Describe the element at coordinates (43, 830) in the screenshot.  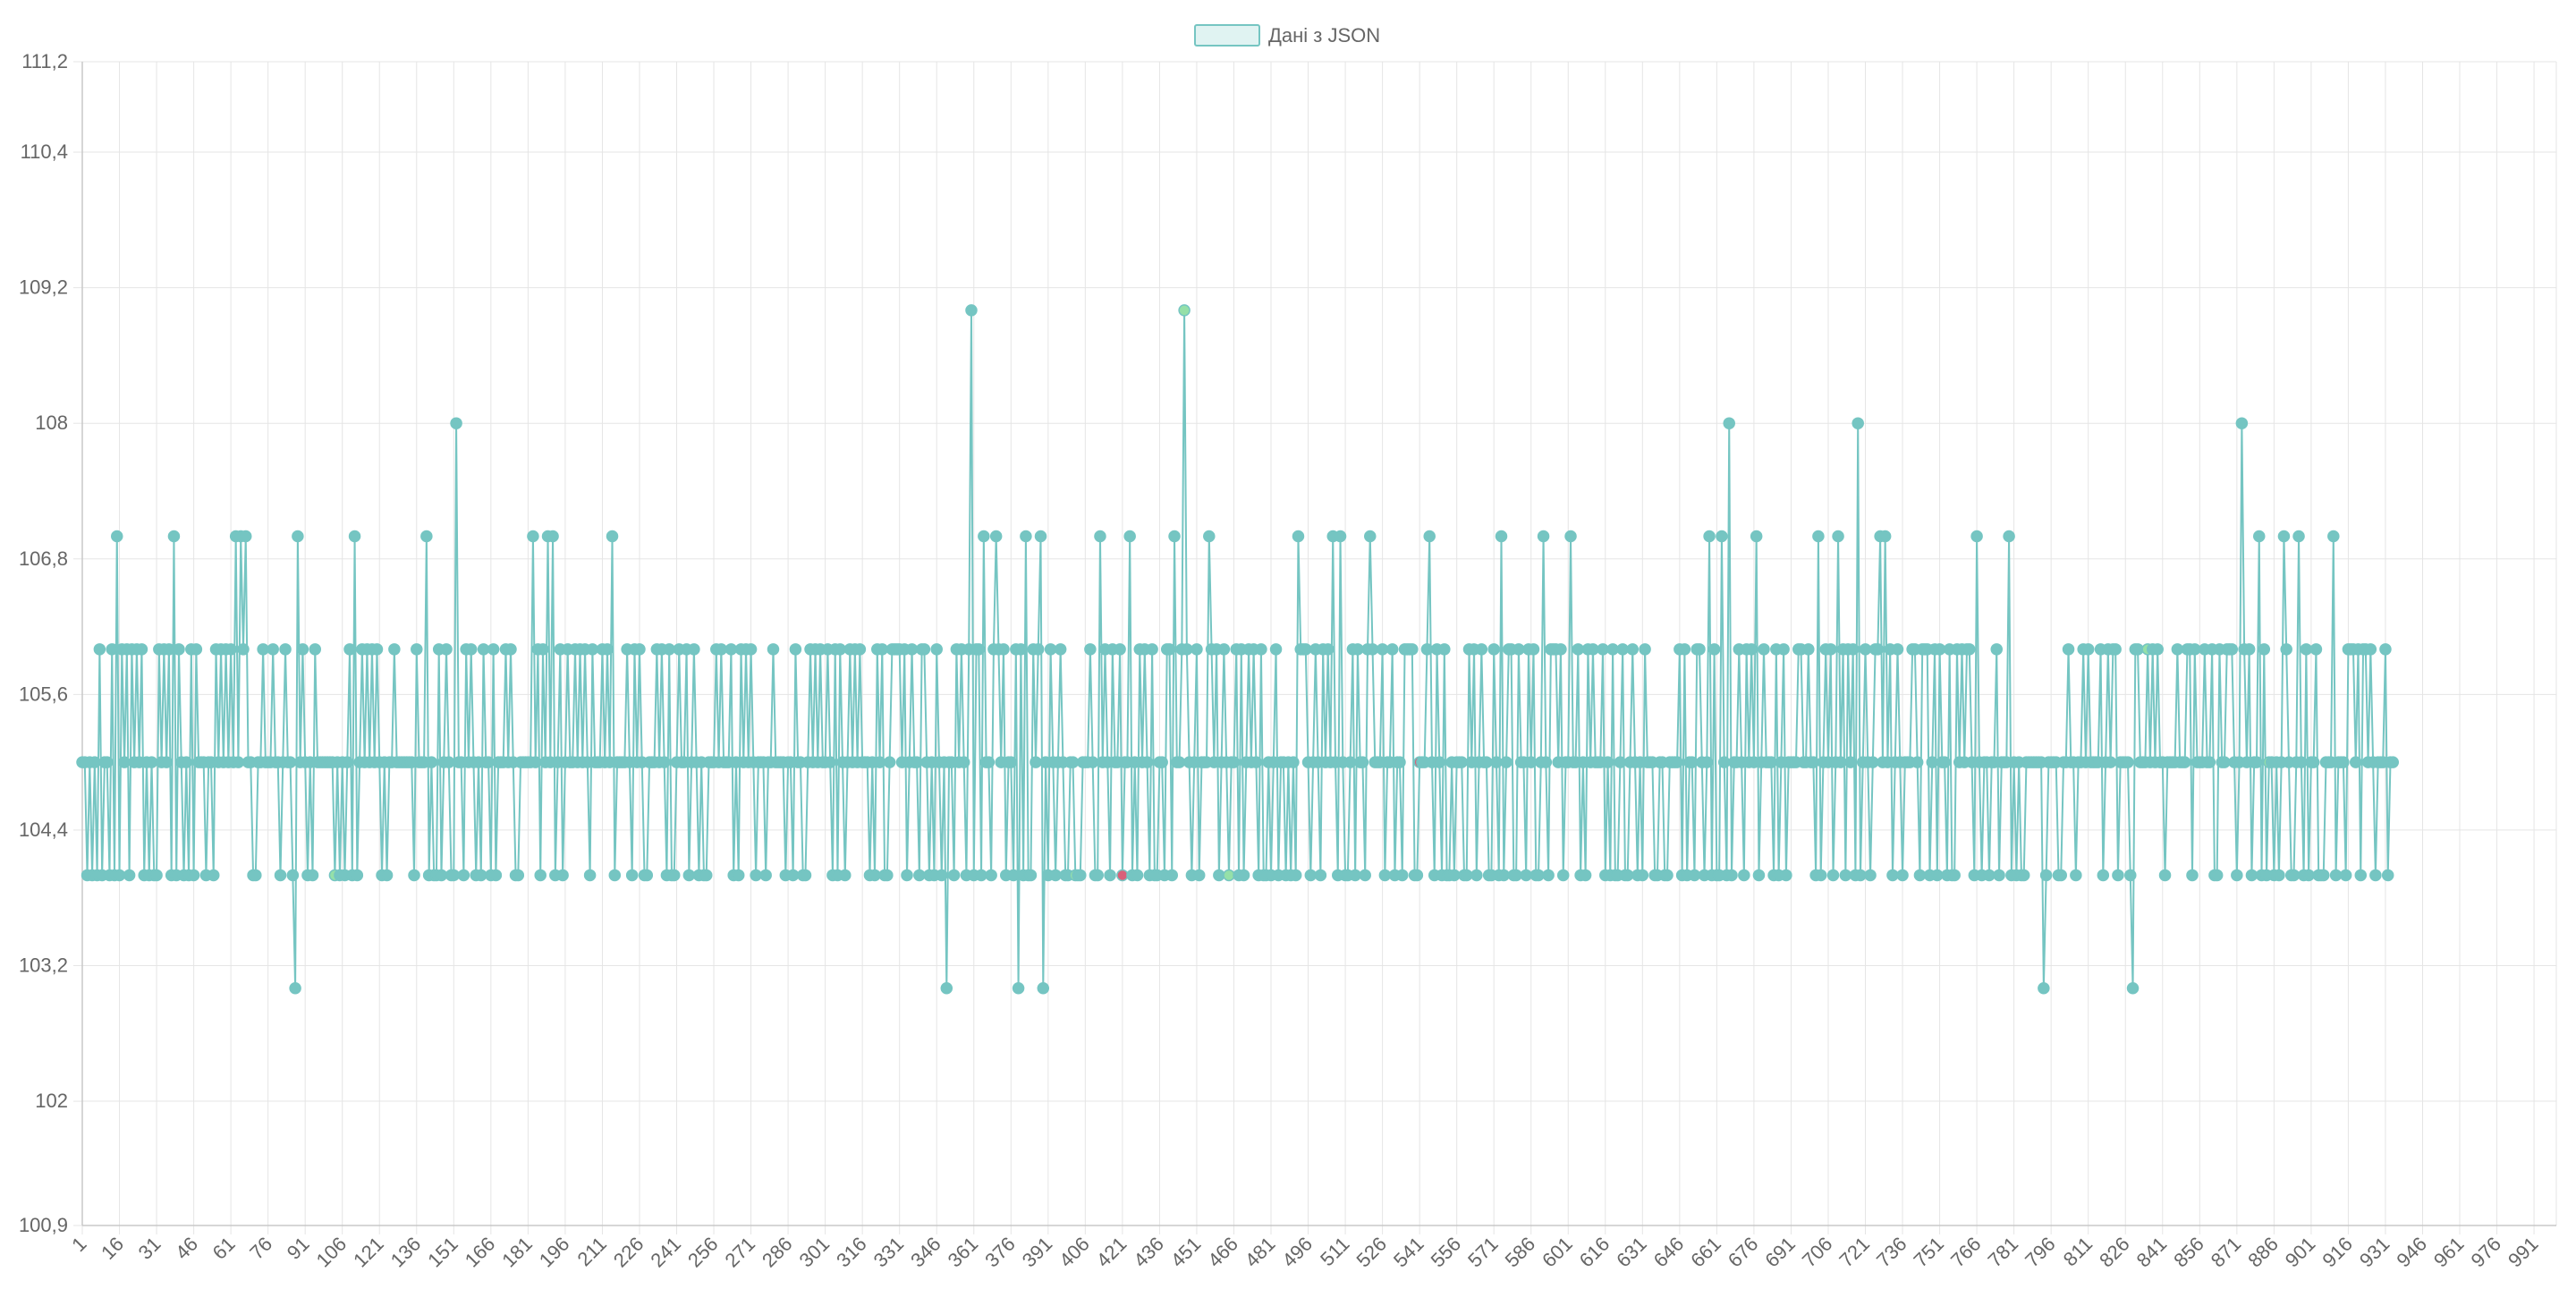
I see `y-tick-label: 104,4` at that location.